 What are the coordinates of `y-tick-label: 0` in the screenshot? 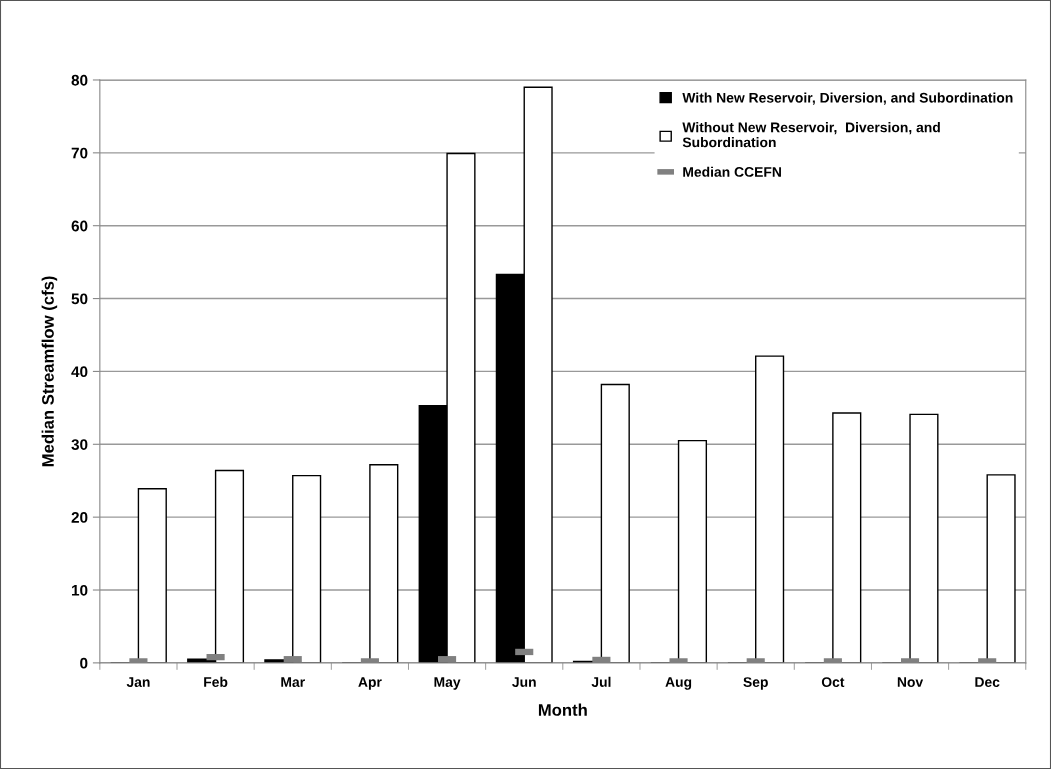 It's located at (84, 663).